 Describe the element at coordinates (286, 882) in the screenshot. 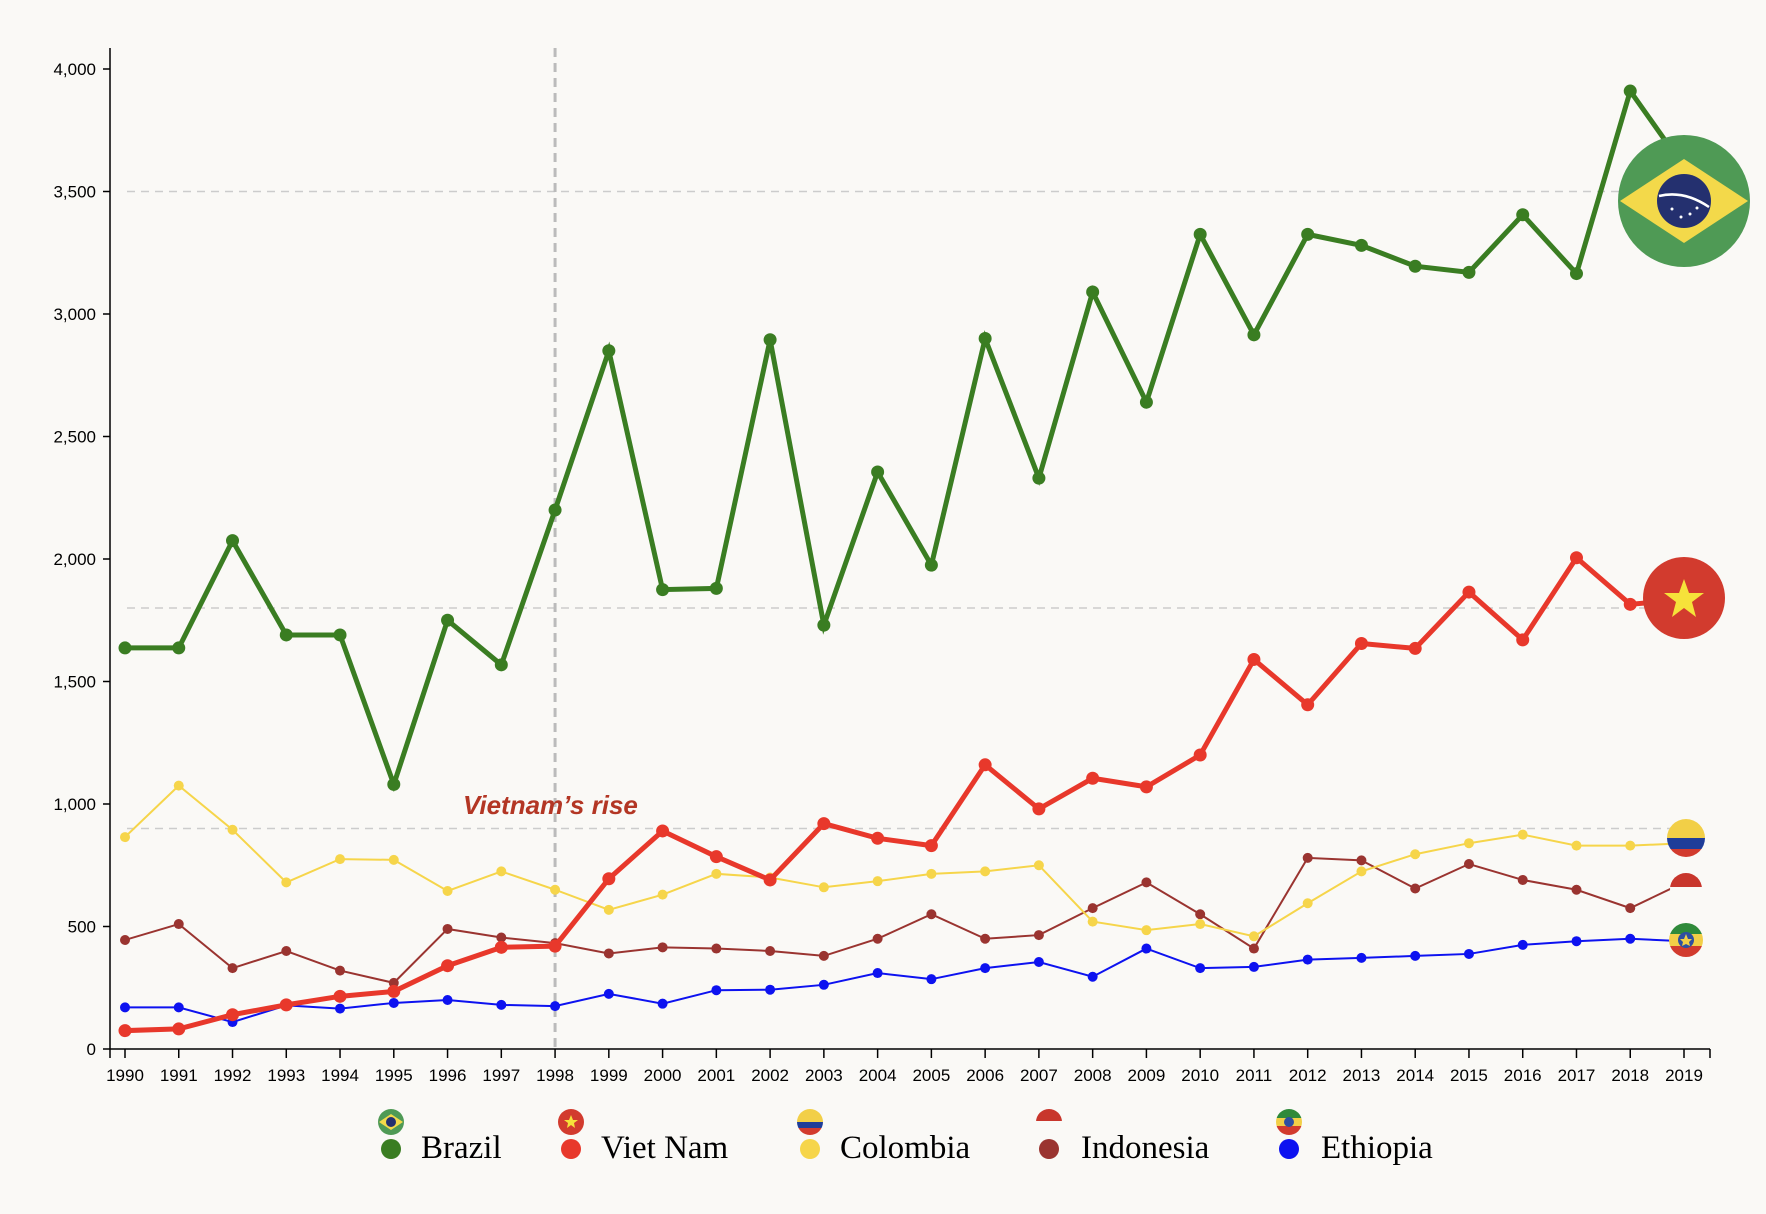

I see `data-point-colombia-1993` at that location.